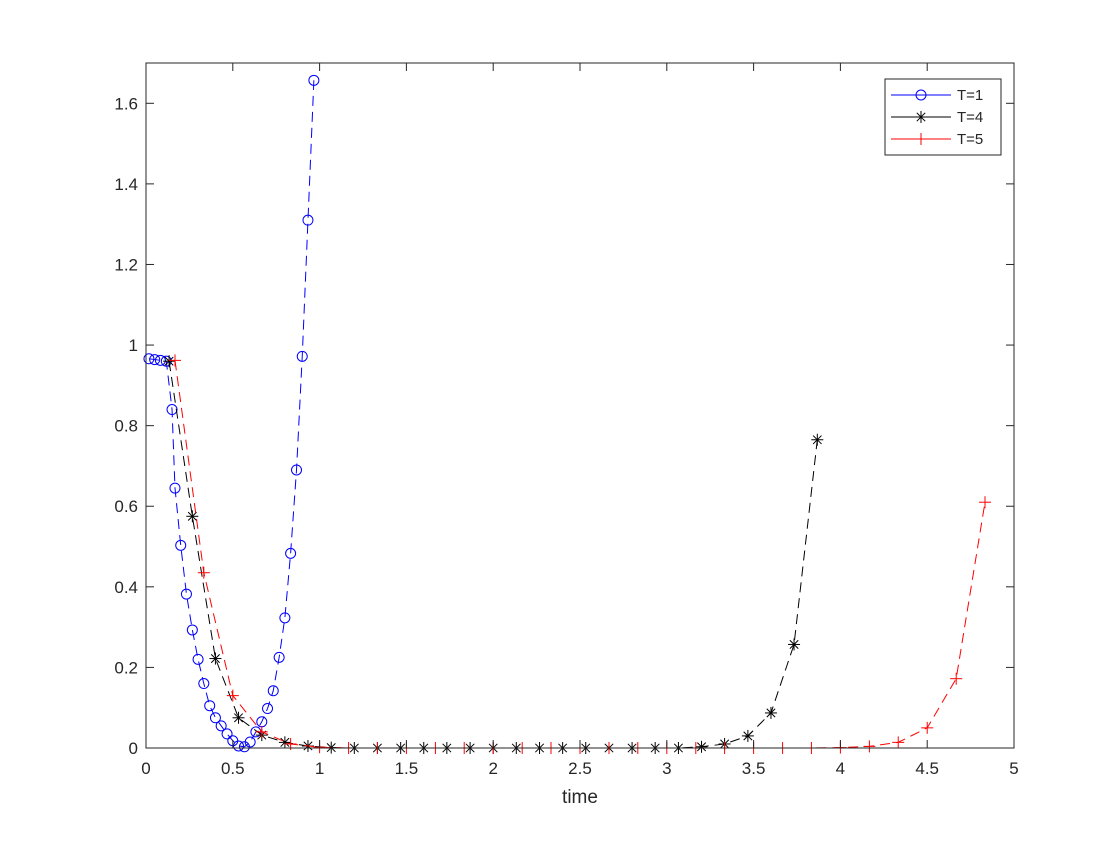 The image size is (1120, 845). Describe the element at coordinates (580, 768) in the screenshot. I see `x-tick-label: 2.5` at that location.